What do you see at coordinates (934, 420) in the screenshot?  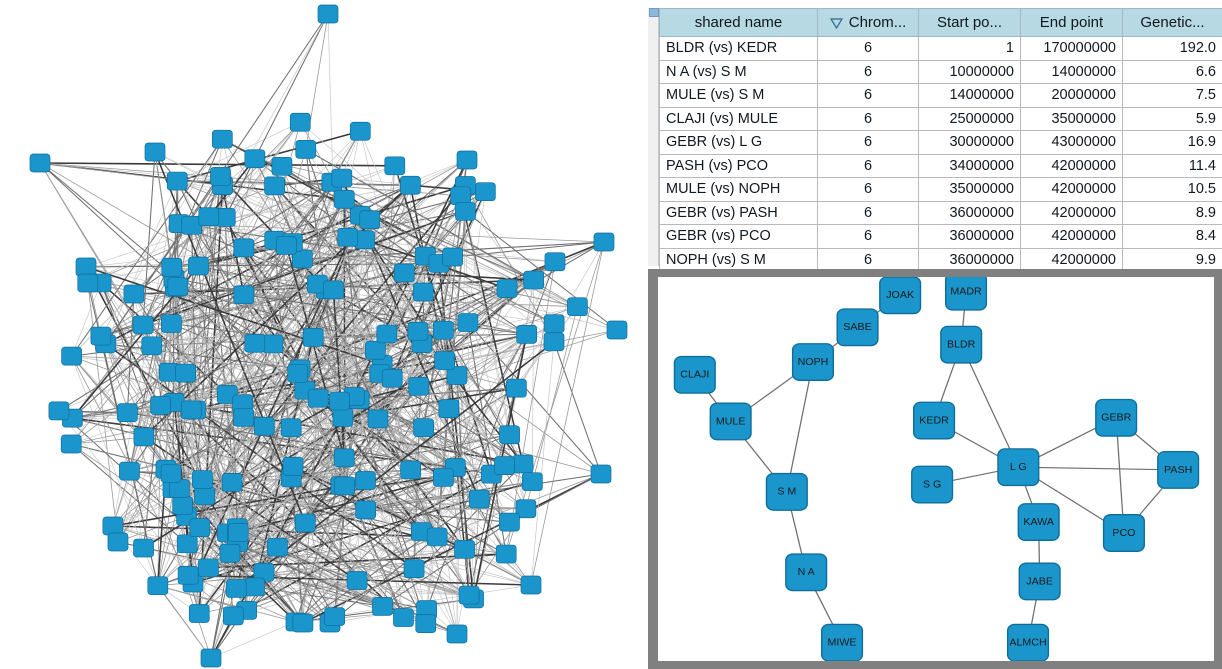 I see `subnetwork-node-kedr: KEDR` at bounding box center [934, 420].